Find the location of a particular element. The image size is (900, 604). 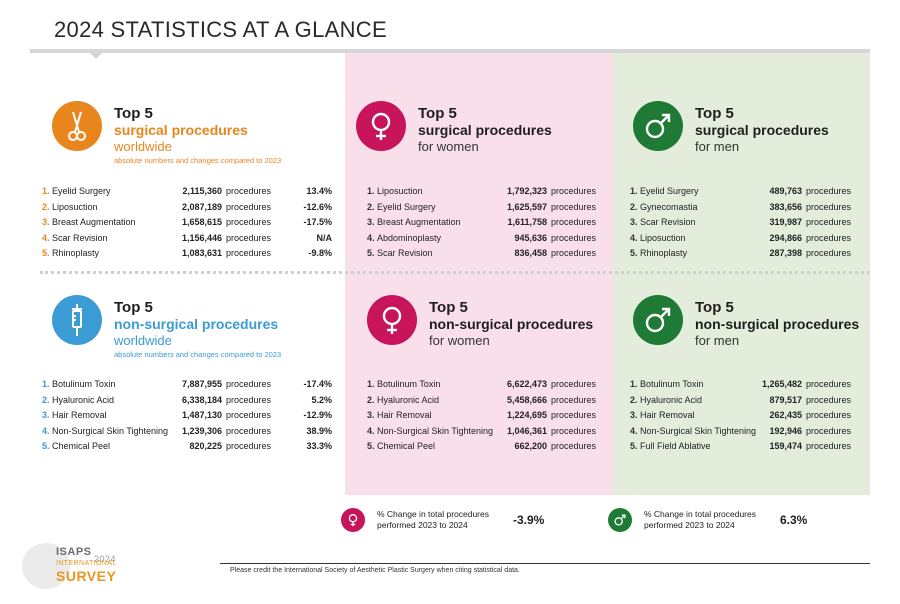

title-notch is located at coordinates (96, 56).